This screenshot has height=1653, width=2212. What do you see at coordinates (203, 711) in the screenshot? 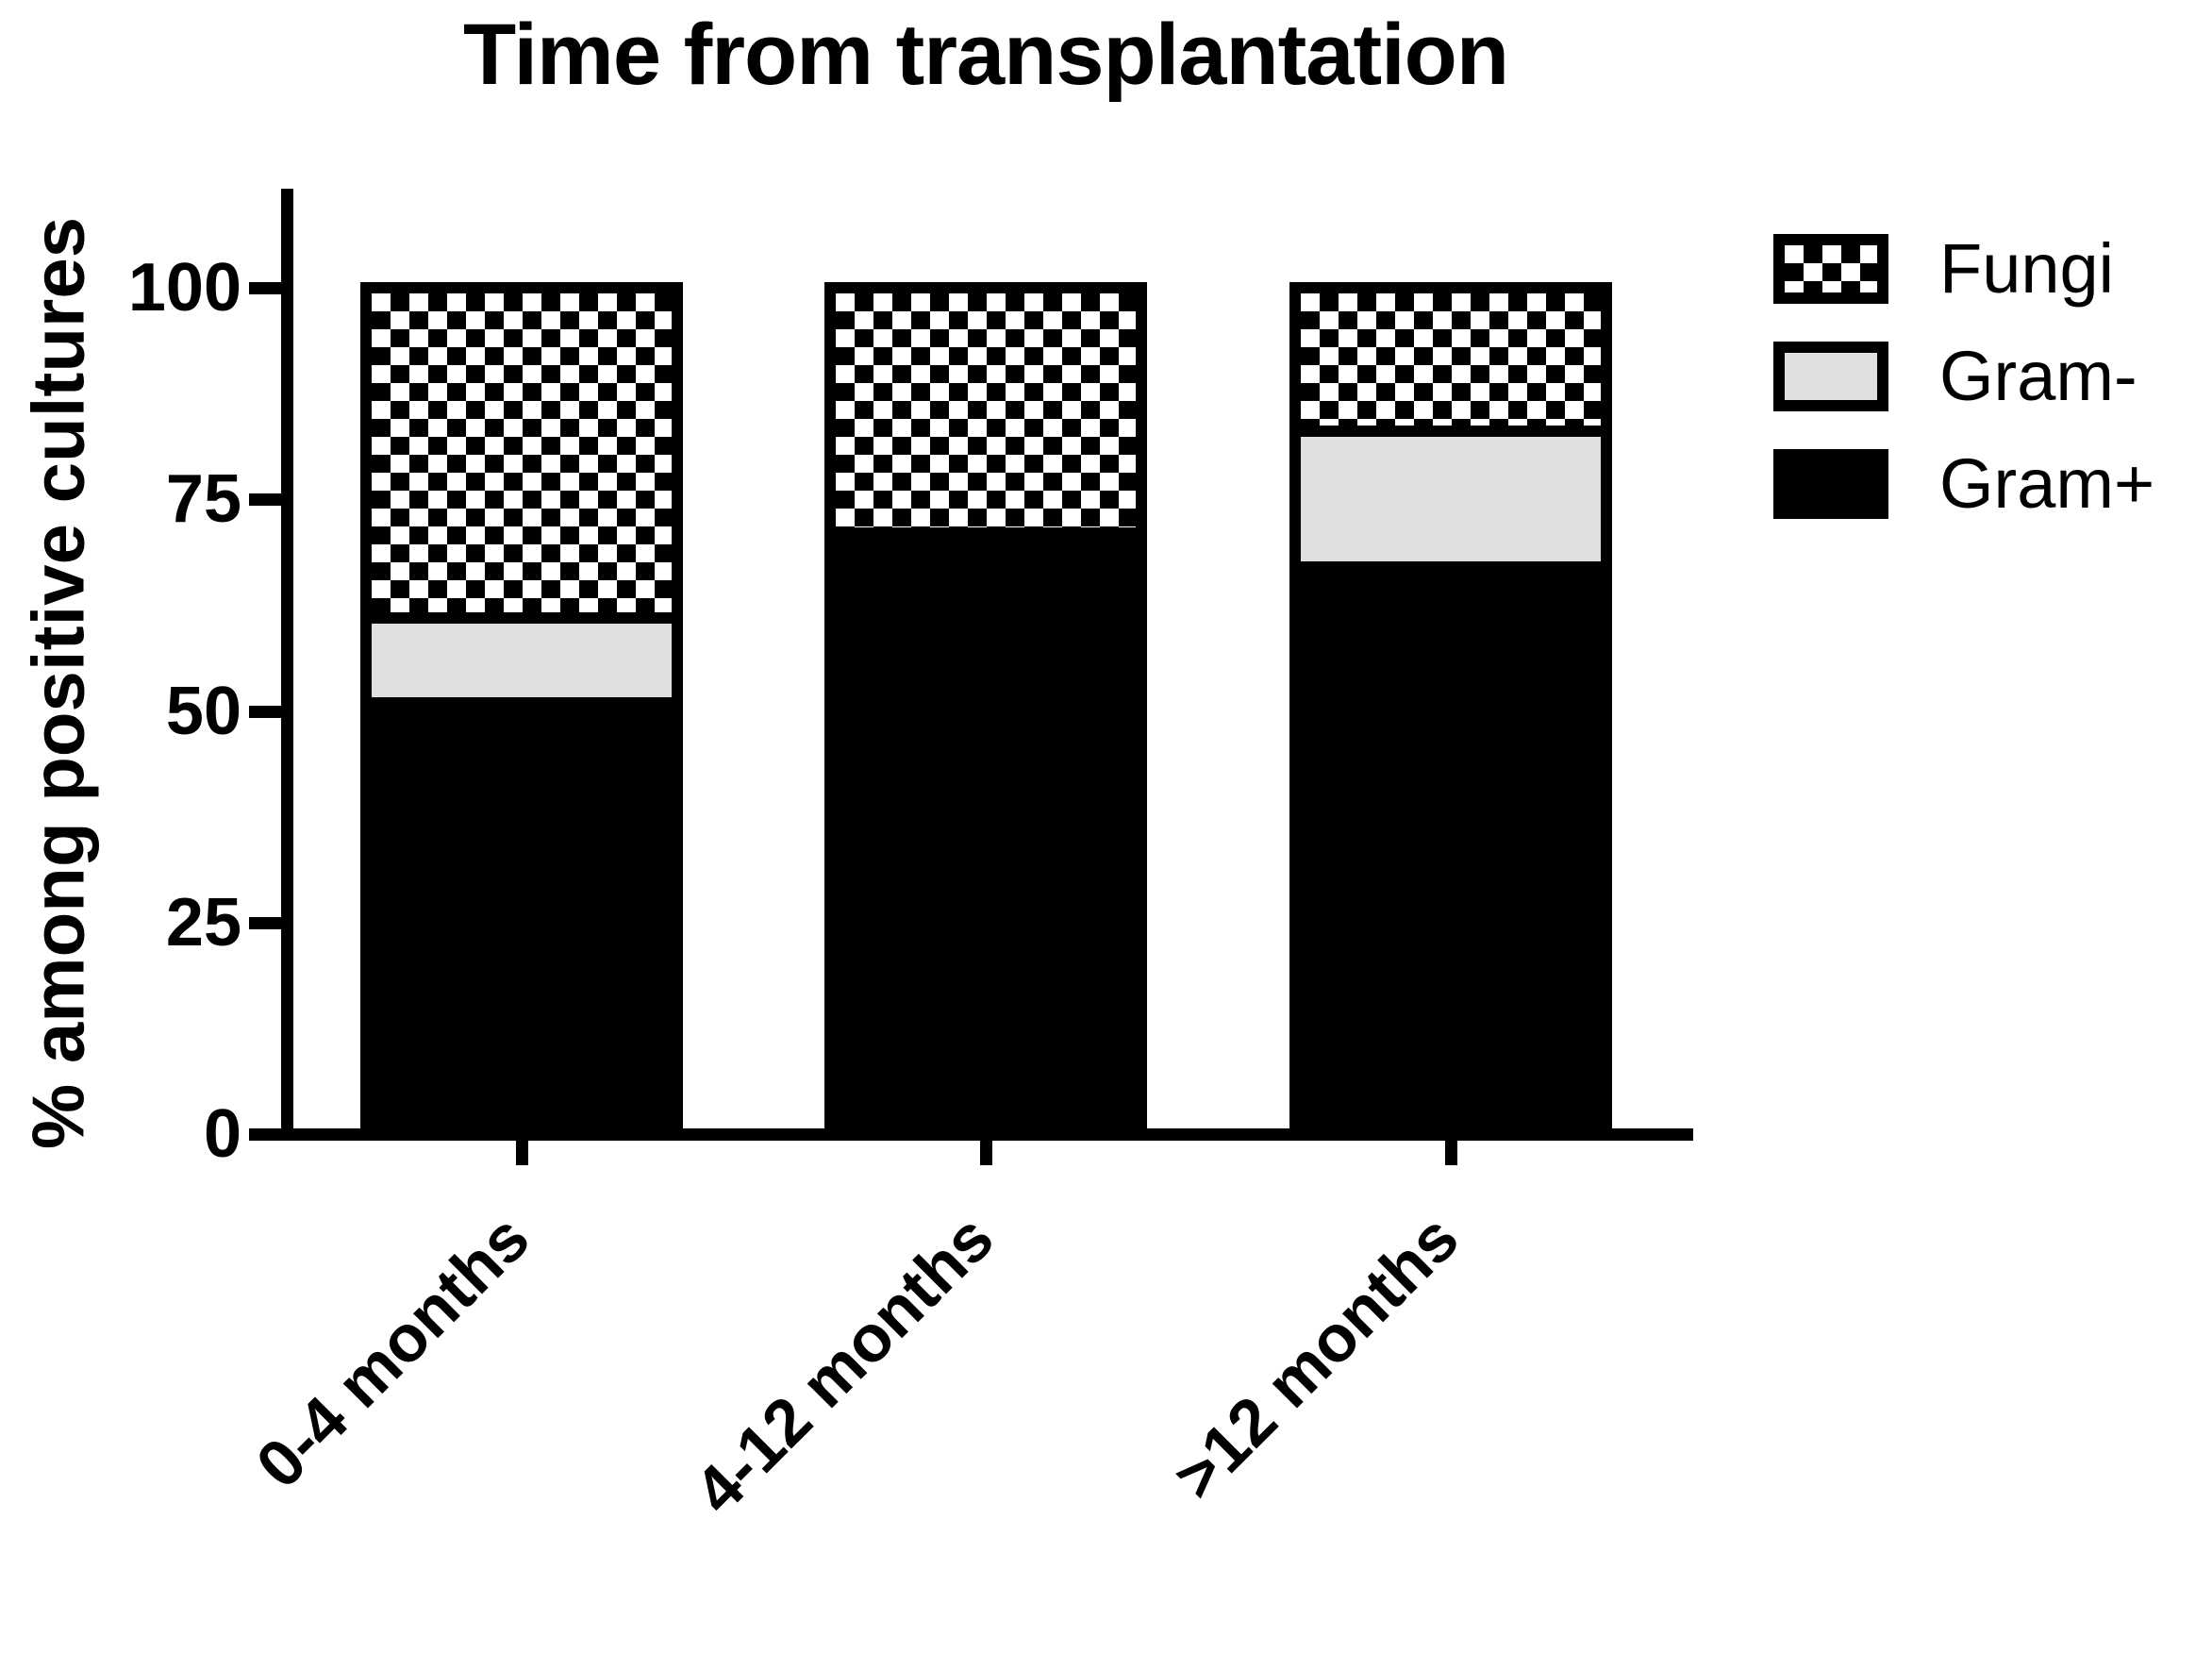
I see `y-tick-label: 50` at bounding box center [203, 711].